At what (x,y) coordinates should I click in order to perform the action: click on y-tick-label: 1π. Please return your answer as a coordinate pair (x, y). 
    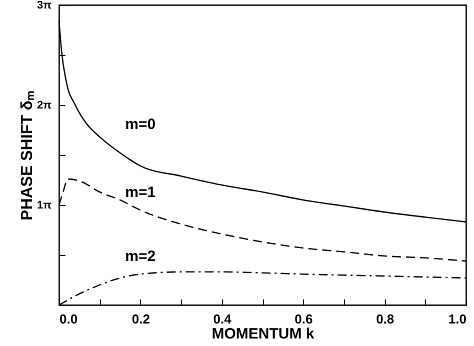
    Looking at the image, I should click on (44, 206).